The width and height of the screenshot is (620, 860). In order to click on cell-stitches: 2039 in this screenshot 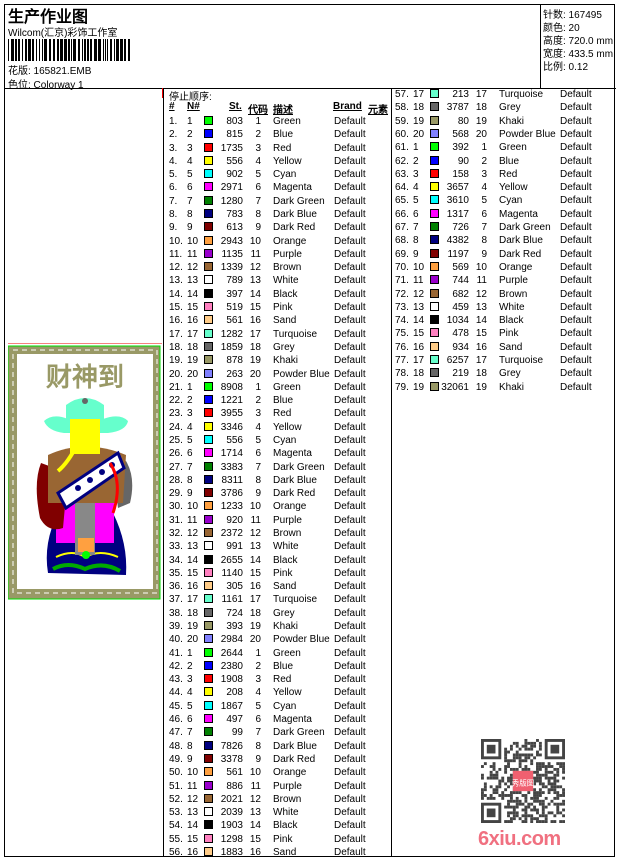, I will do `click(231, 813)`.